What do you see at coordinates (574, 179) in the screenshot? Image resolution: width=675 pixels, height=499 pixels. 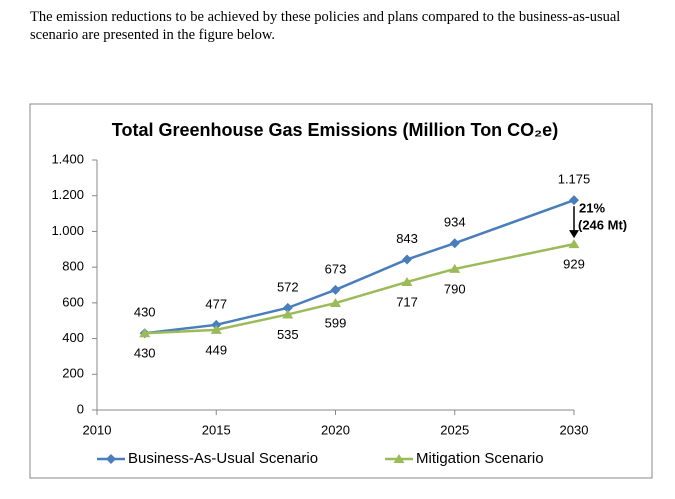 I see `data-label: 1.175` at bounding box center [574, 179].